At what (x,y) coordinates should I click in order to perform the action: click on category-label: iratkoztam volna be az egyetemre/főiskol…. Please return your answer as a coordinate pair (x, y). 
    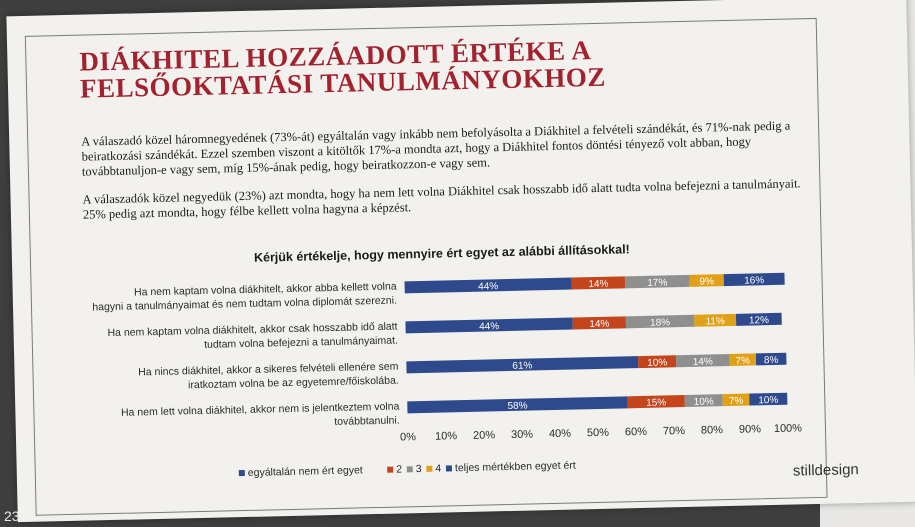
    Looking at the image, I should click on (293, 383).